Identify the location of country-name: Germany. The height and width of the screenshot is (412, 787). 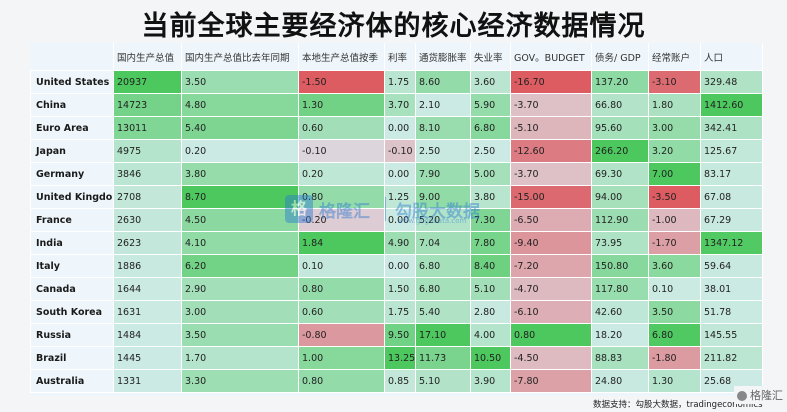
(72, 174).